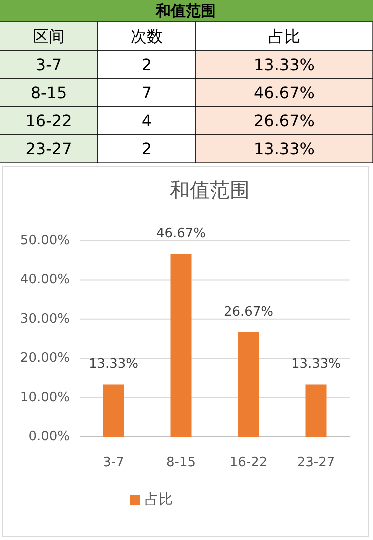 The image size is (373, 540). What do you see at coordinates (284, 36) in the screenshot?
I see `series-label: 占比` at bounding box center [284, 36].